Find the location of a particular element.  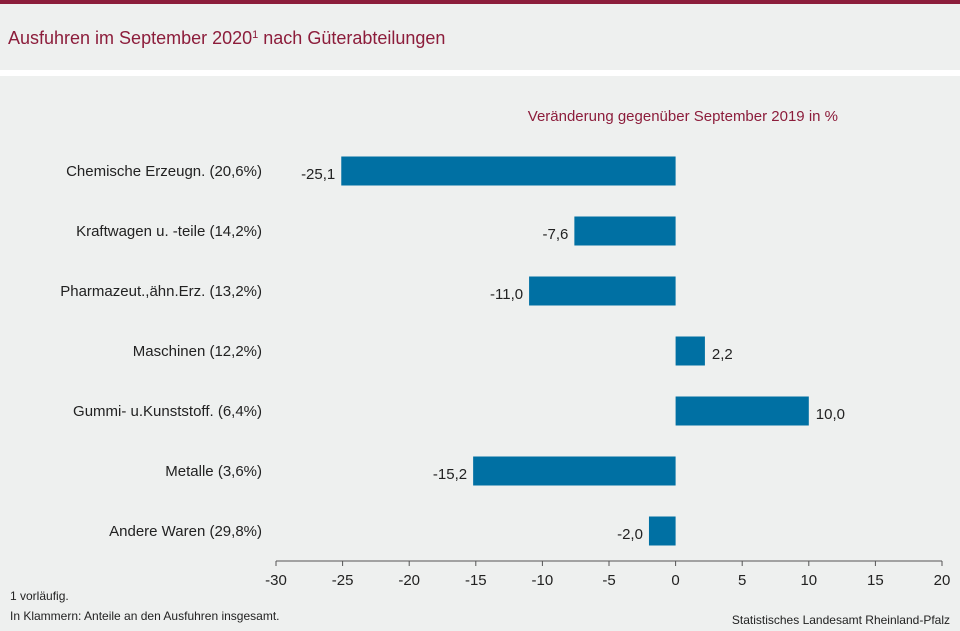

x-tick-label: -5 is located at coordinates (608, 580).